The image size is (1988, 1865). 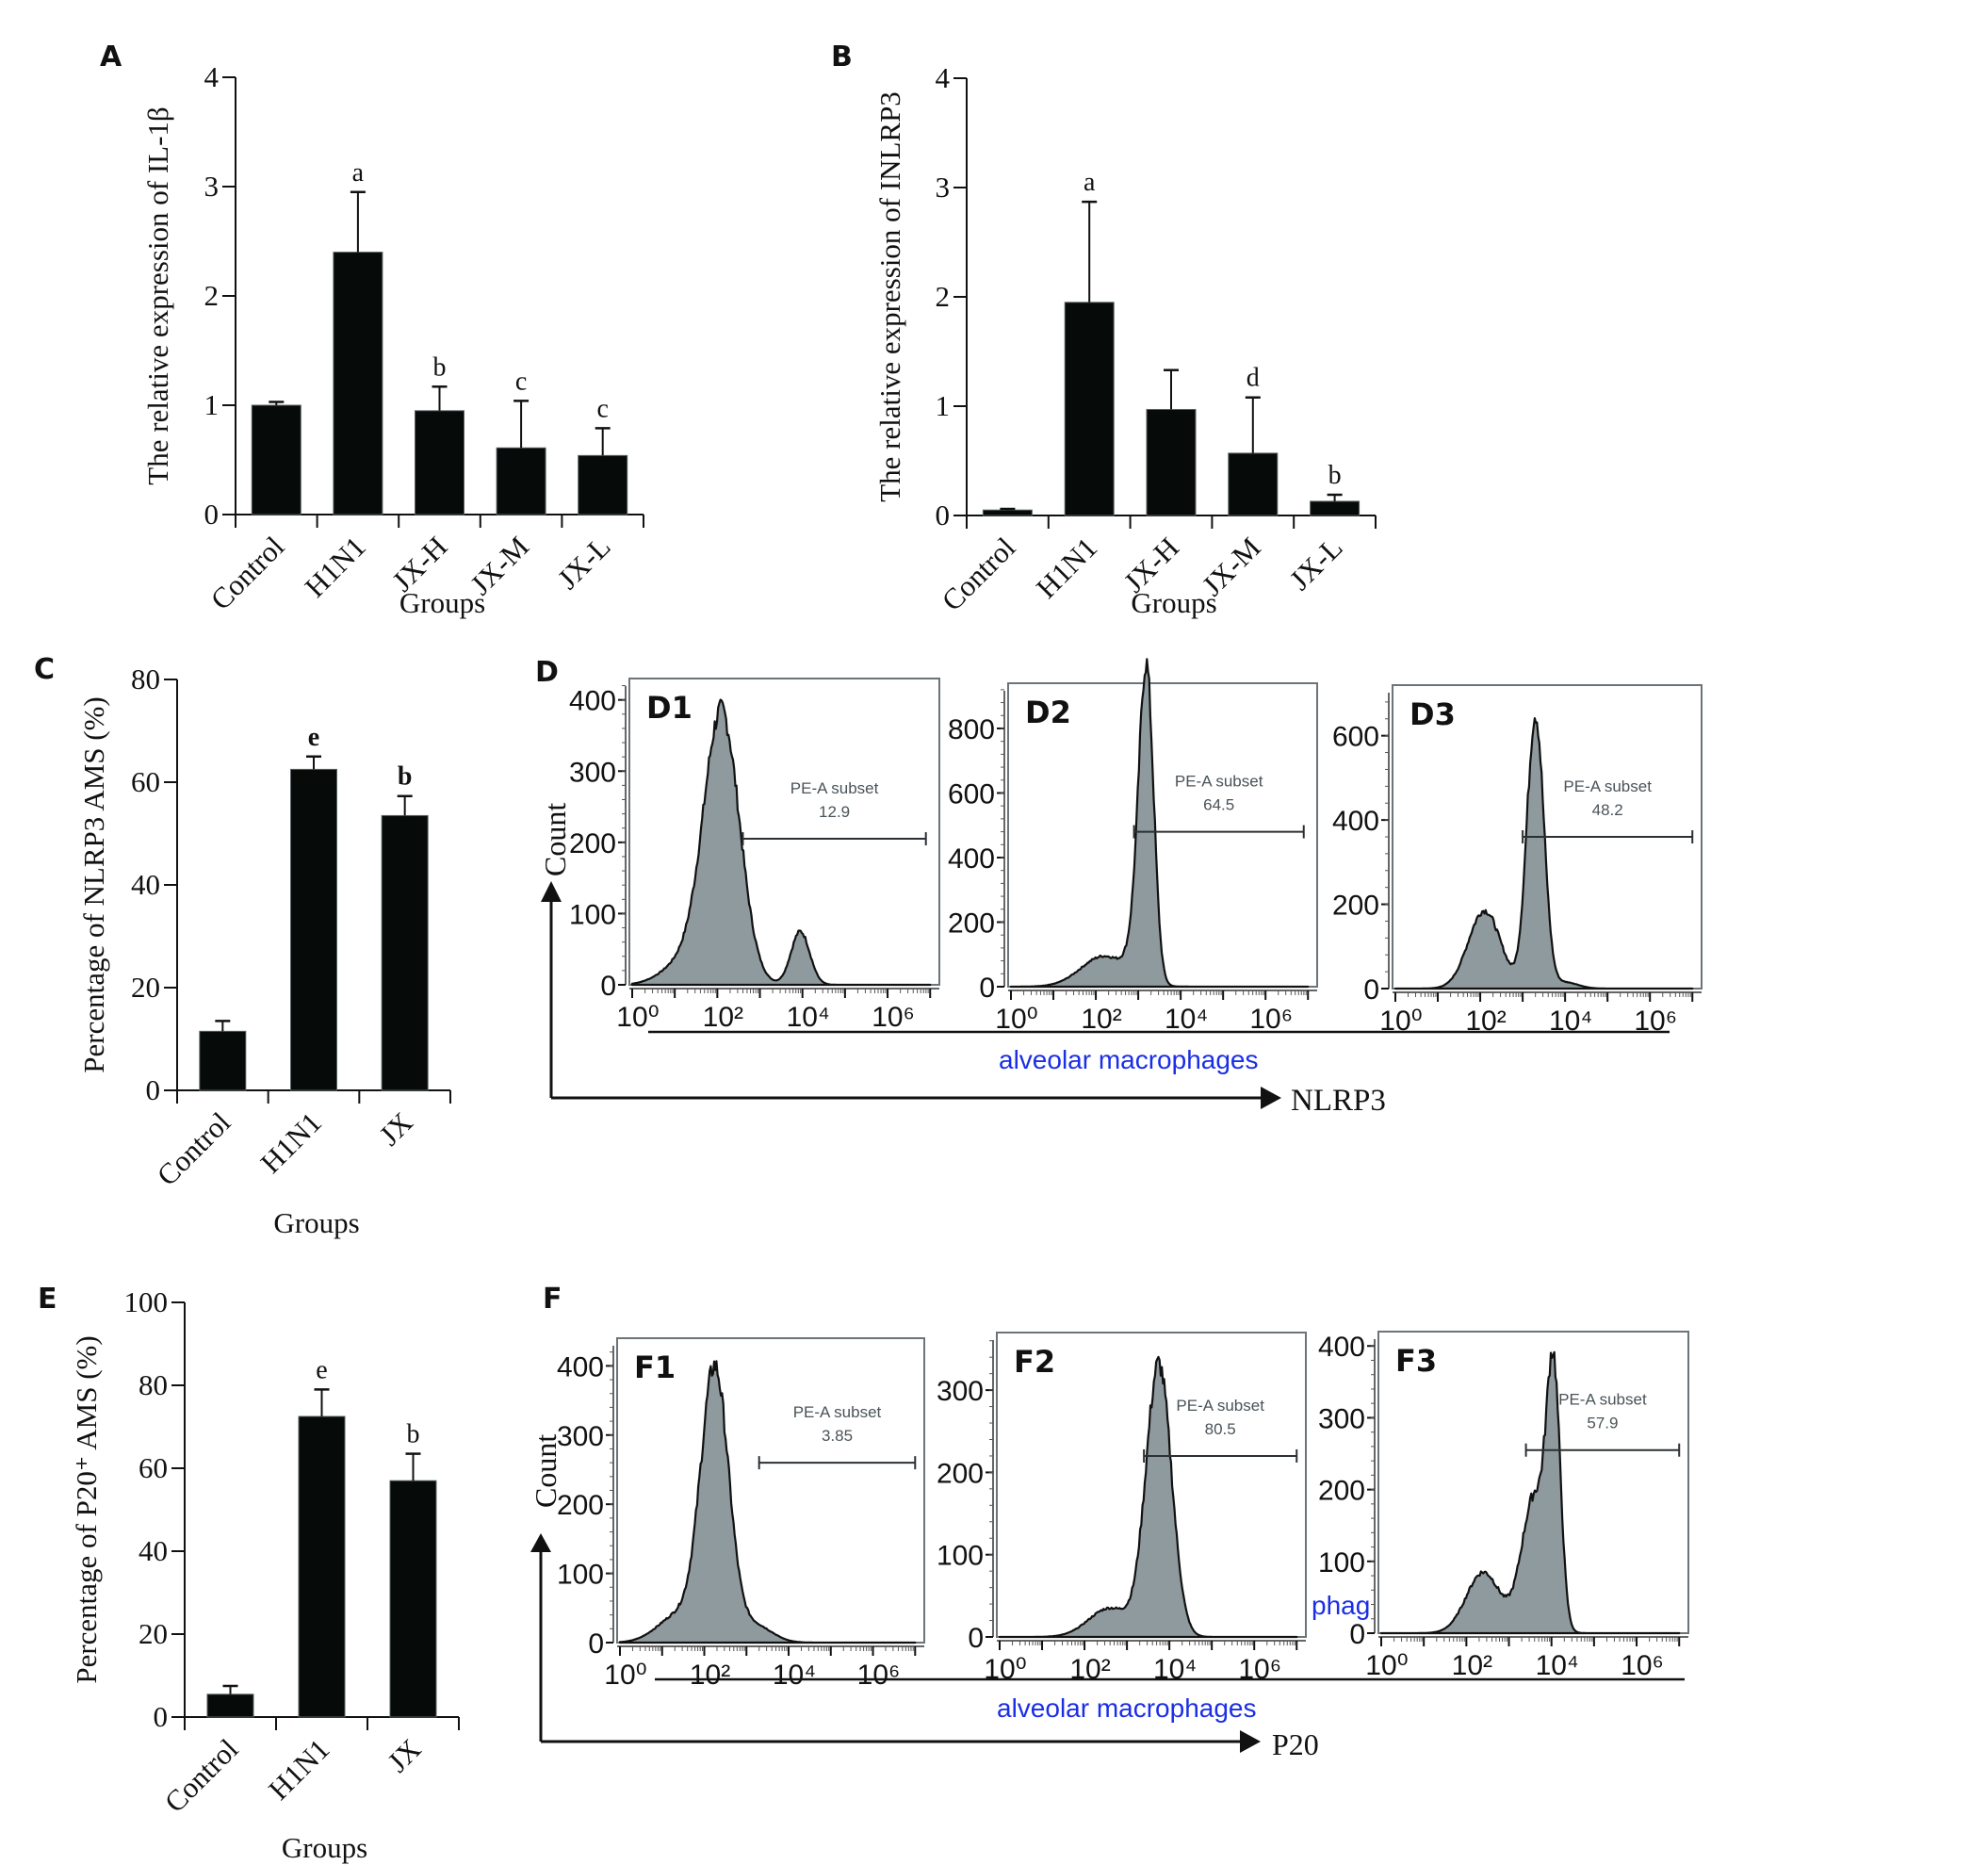 I want to click on bar-jx-h, so click(x=439, y=462).